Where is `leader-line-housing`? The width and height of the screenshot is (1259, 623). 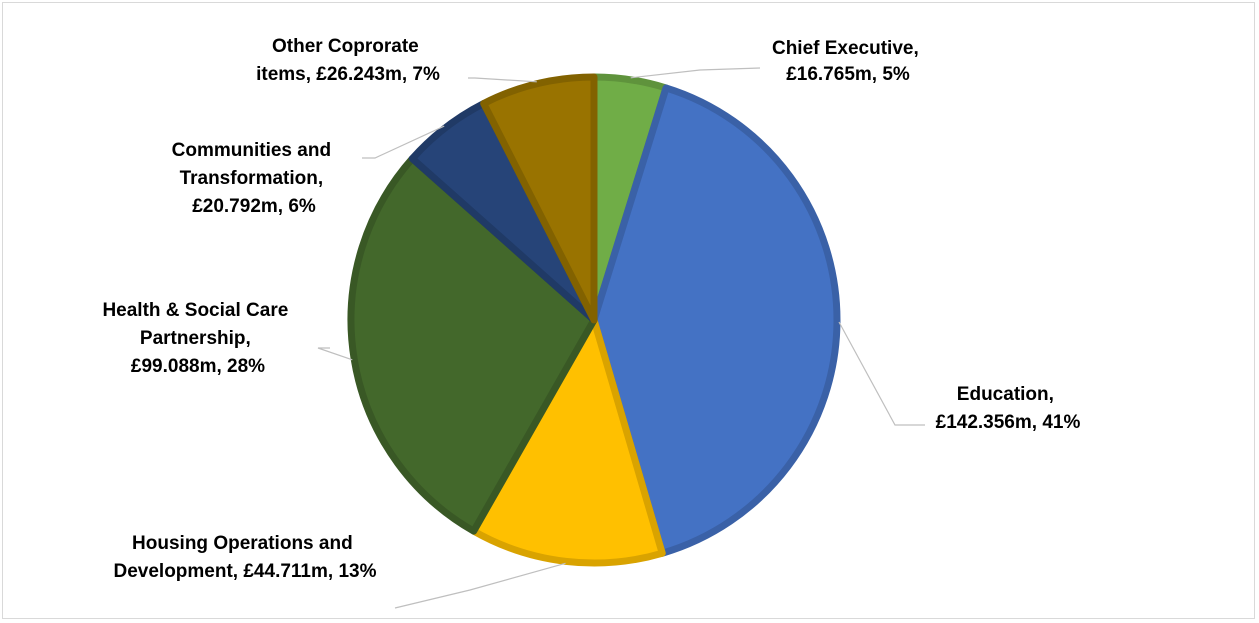
leader-line-housing is located at coordinates (480, 585).